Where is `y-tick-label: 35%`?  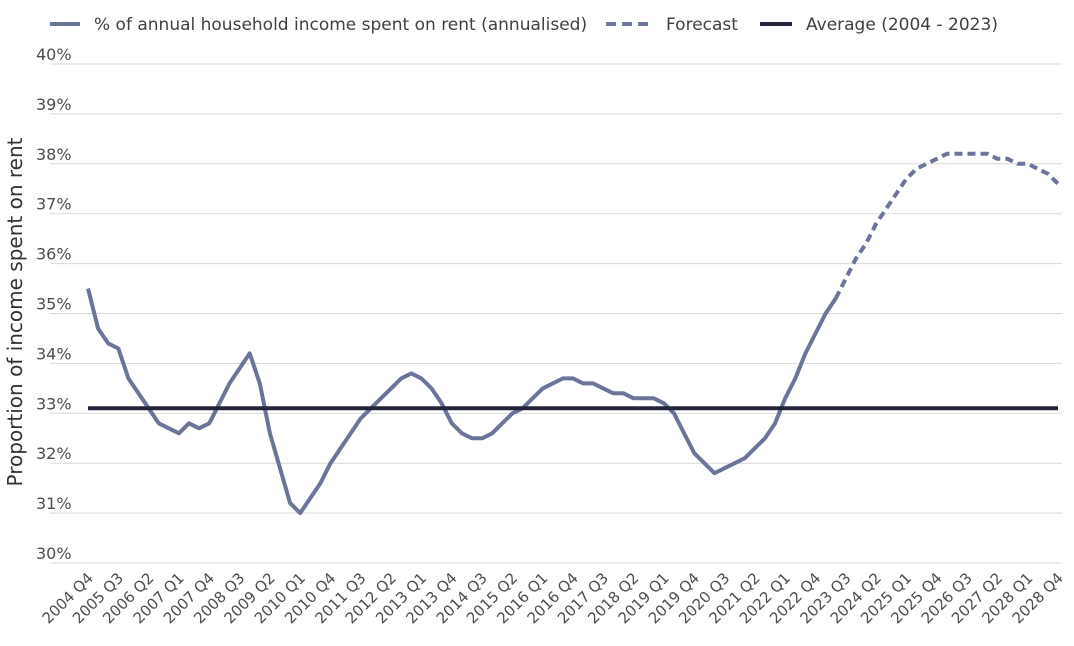 y-tick-label: 35% is located at coordinates (54, 304).